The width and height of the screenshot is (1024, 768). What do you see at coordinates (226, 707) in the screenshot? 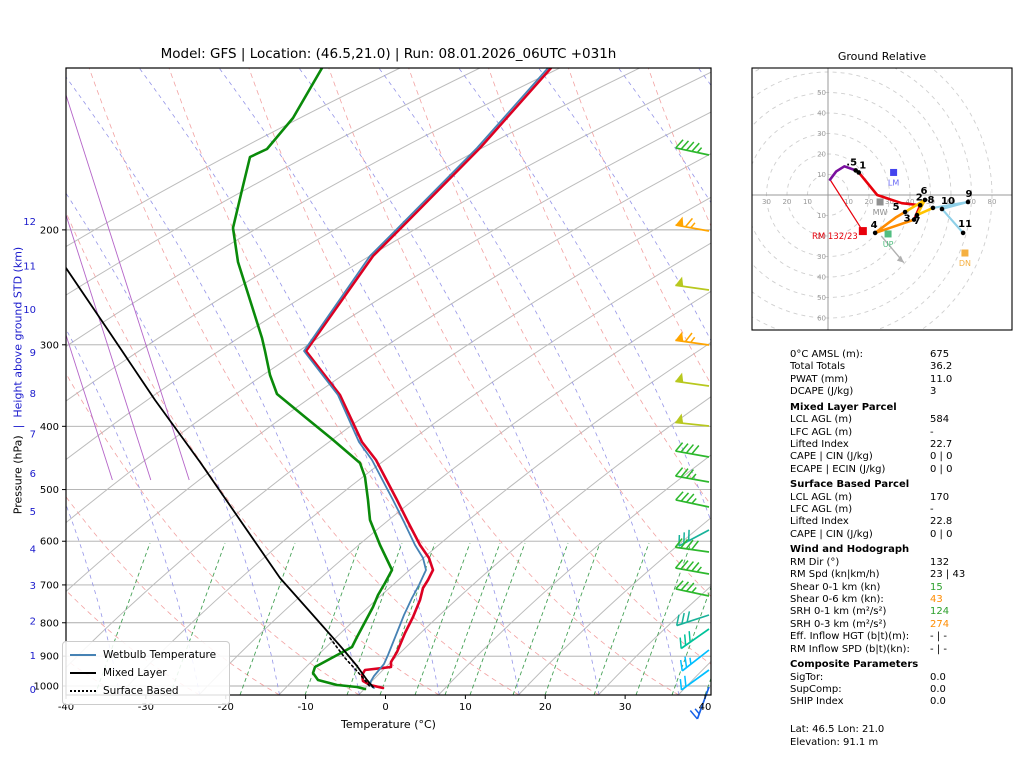
I see `x-tick-label: -20` at bounding box center [226, 707].